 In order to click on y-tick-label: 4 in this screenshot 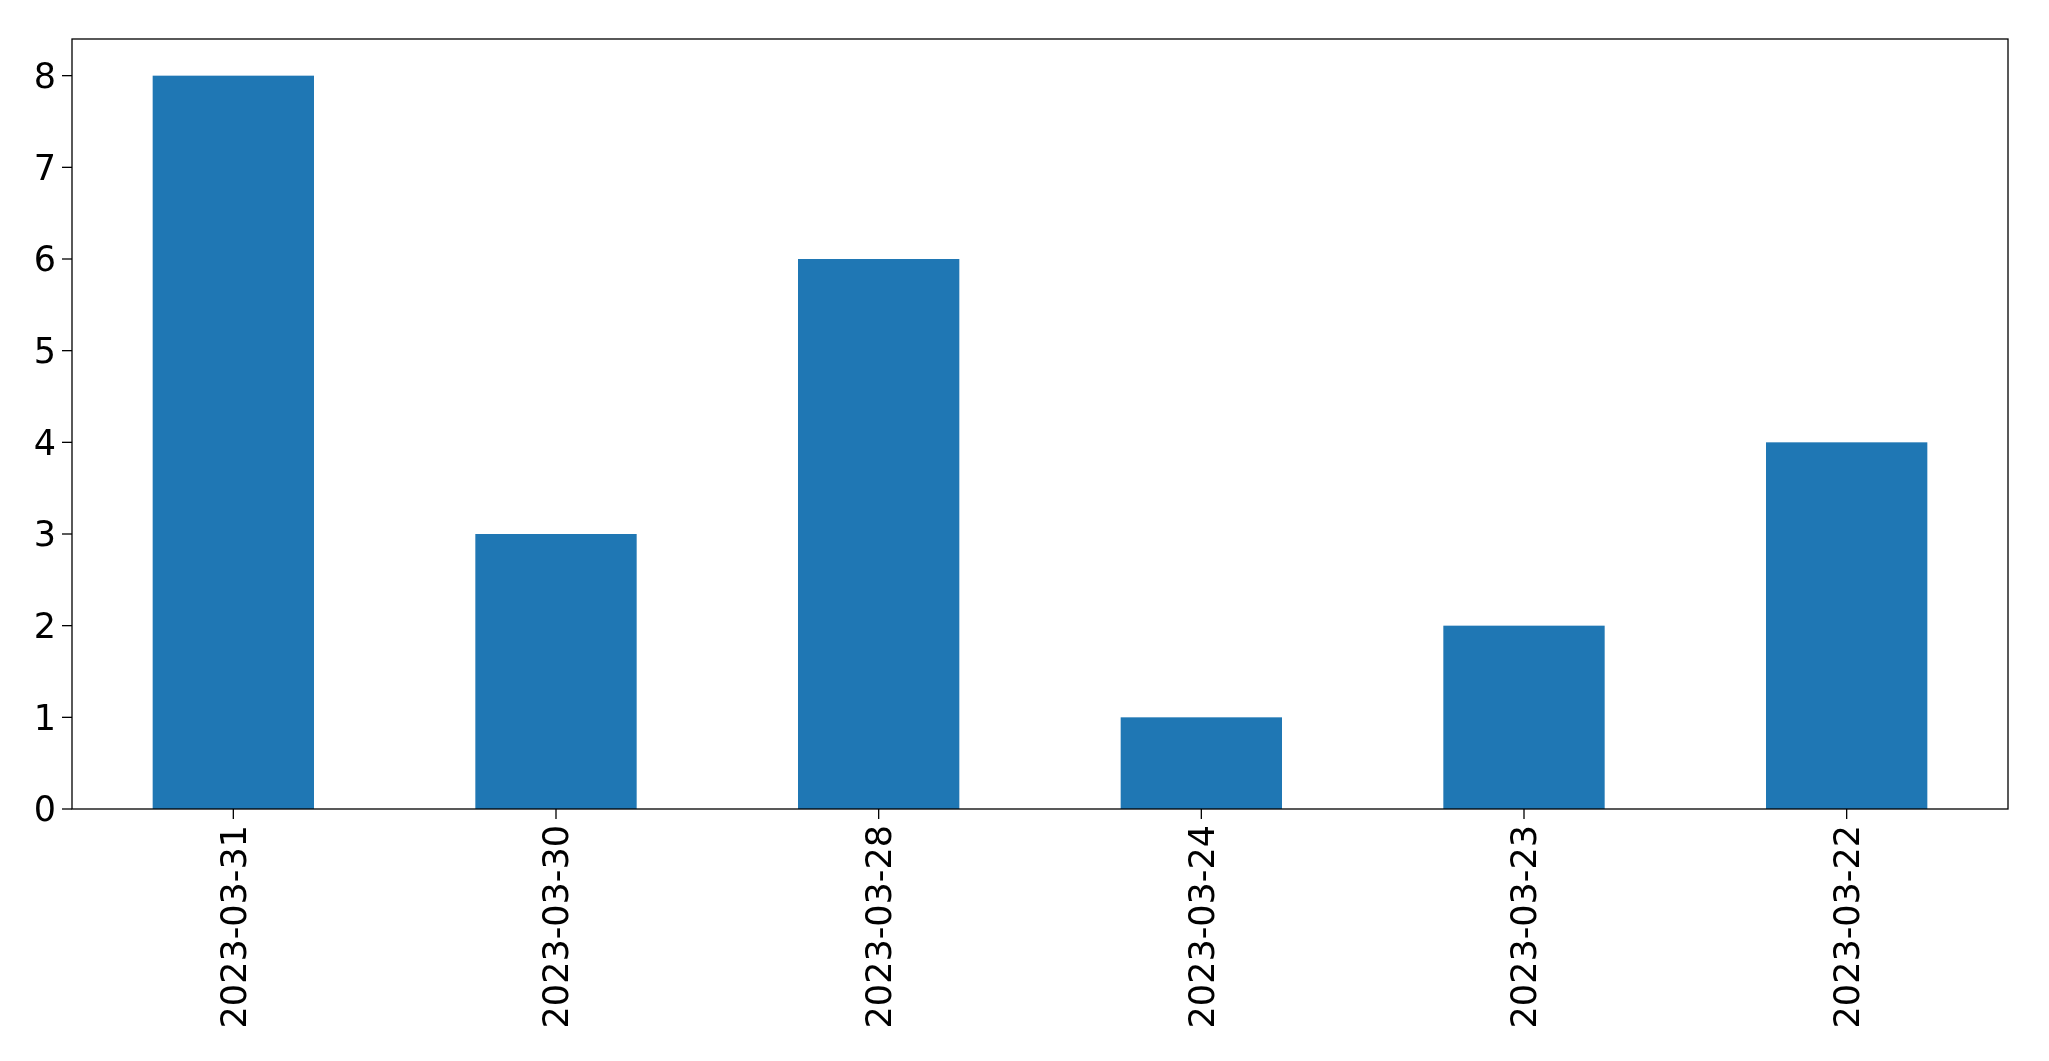, I will do `click(44, 442)`.